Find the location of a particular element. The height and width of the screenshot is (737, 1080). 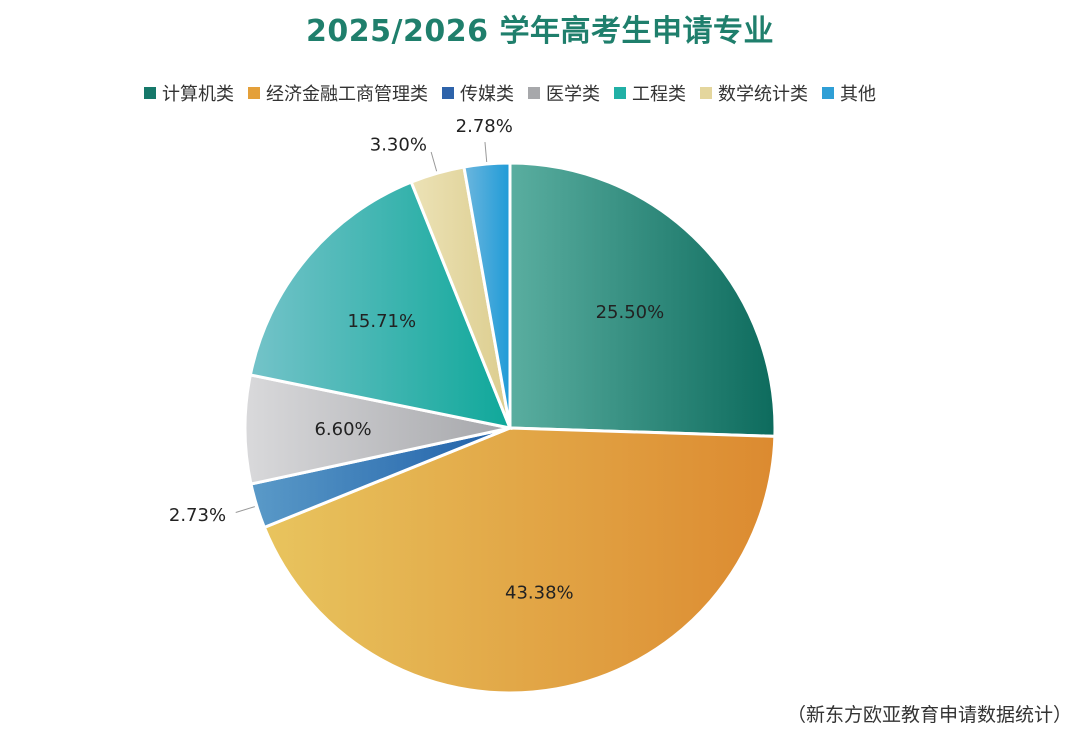

slice-label: 2.78% is located at coordinates (484, 126).